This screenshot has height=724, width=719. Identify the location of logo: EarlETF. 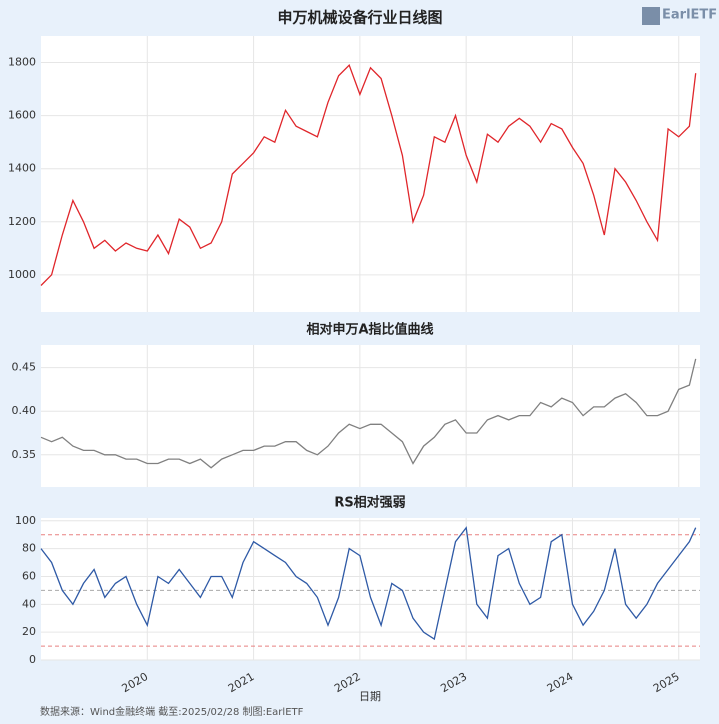
(689, 15).